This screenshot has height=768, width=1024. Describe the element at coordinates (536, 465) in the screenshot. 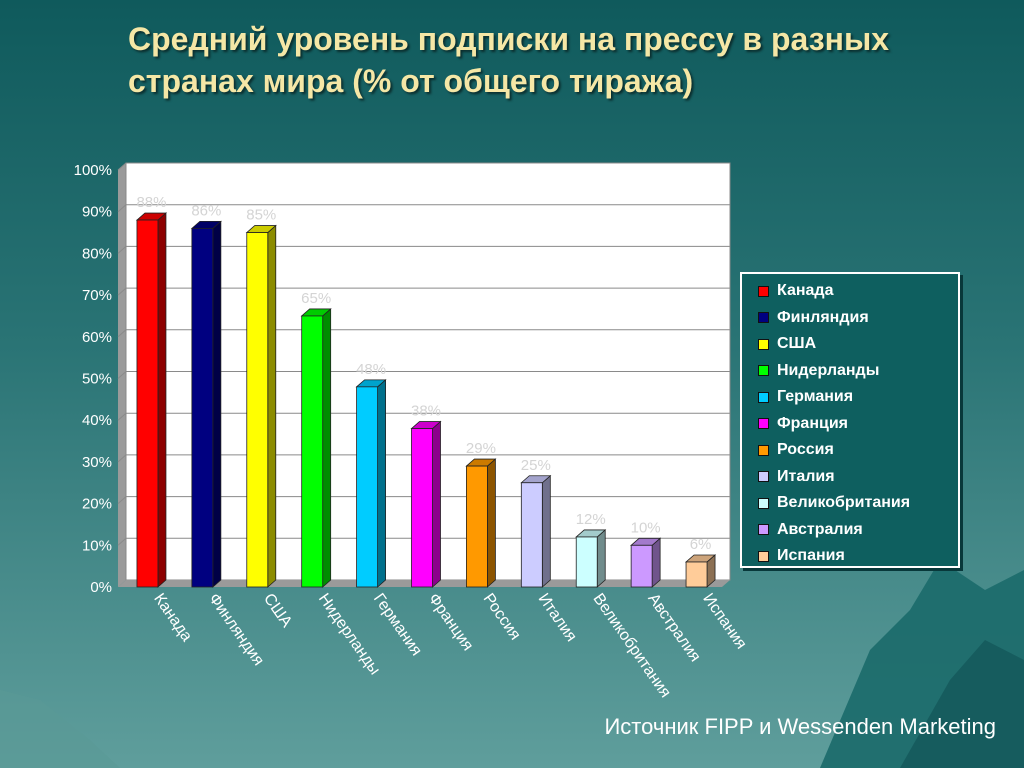

I see `data-label: 25%` at that location.